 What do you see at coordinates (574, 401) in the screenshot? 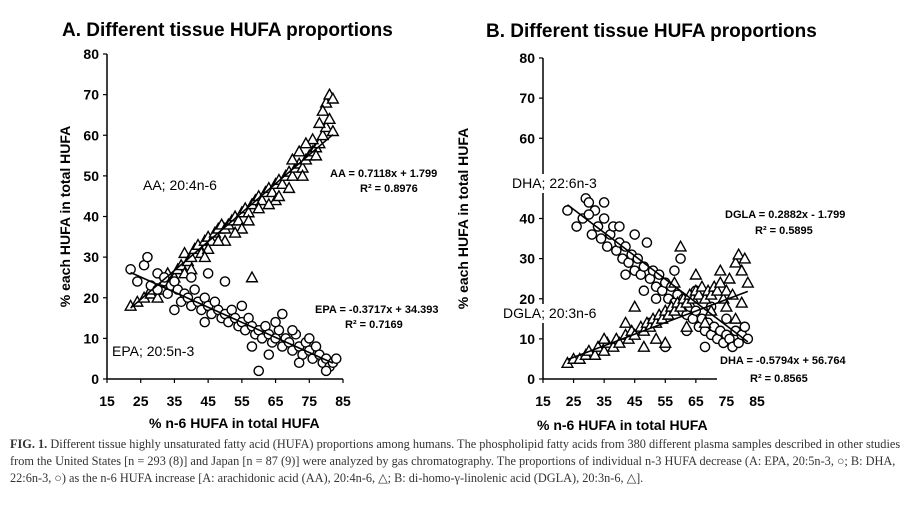
I see `panel-b-x-tick-label: 25` at bounding box center [574, 401].